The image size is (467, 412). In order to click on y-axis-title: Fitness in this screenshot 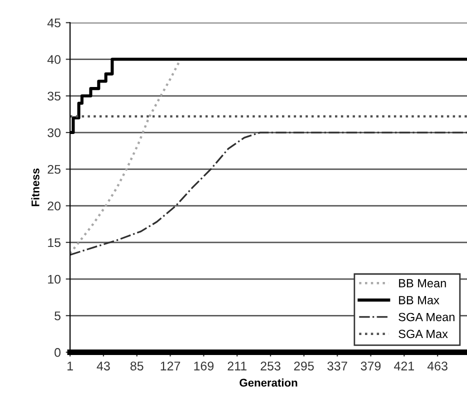, I will do `click(35, 187)`.